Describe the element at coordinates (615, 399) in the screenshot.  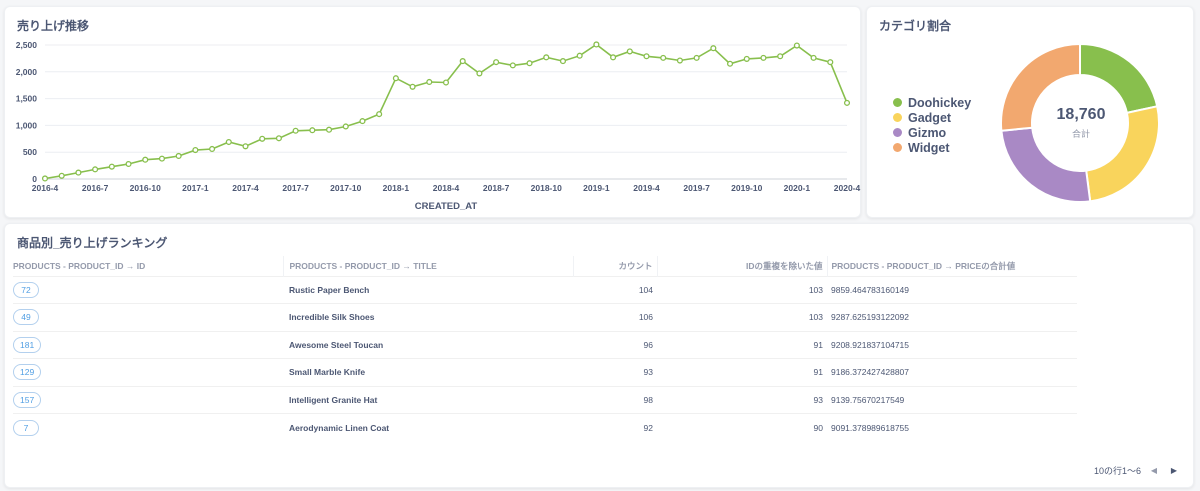
I see `count-cell: 98` at that location.